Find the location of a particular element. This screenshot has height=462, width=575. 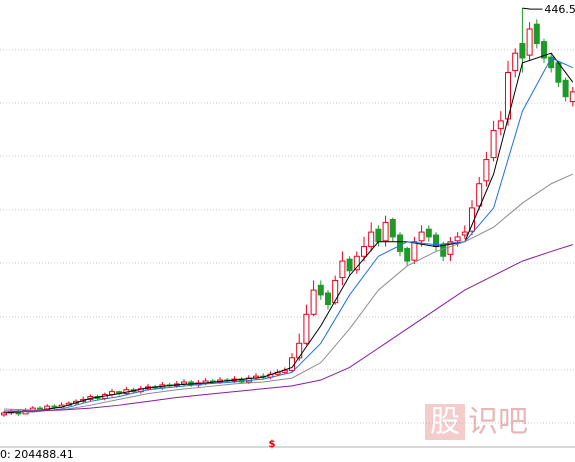

footer-text: 0: 204488.41 is located at coordinates (37, 454).